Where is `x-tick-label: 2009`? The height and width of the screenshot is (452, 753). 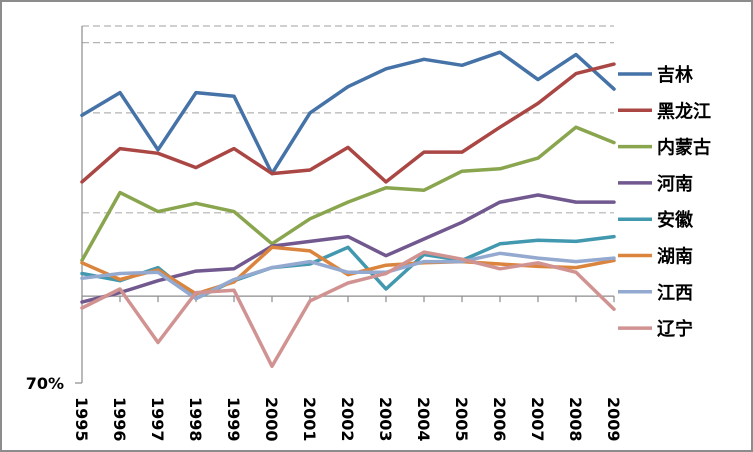 x-tick-label: 2009 is located at coordinates (613, 419).